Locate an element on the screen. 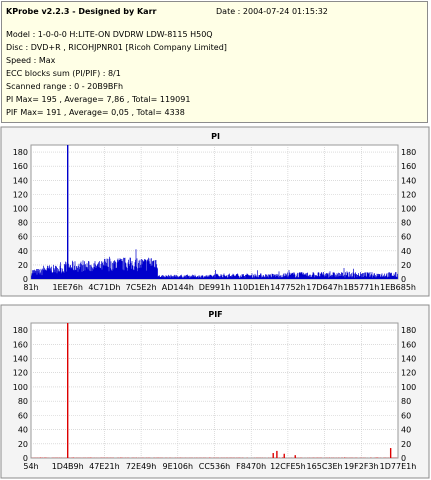  x-tick-label: 17D647h is located at coordinates (324, 287).